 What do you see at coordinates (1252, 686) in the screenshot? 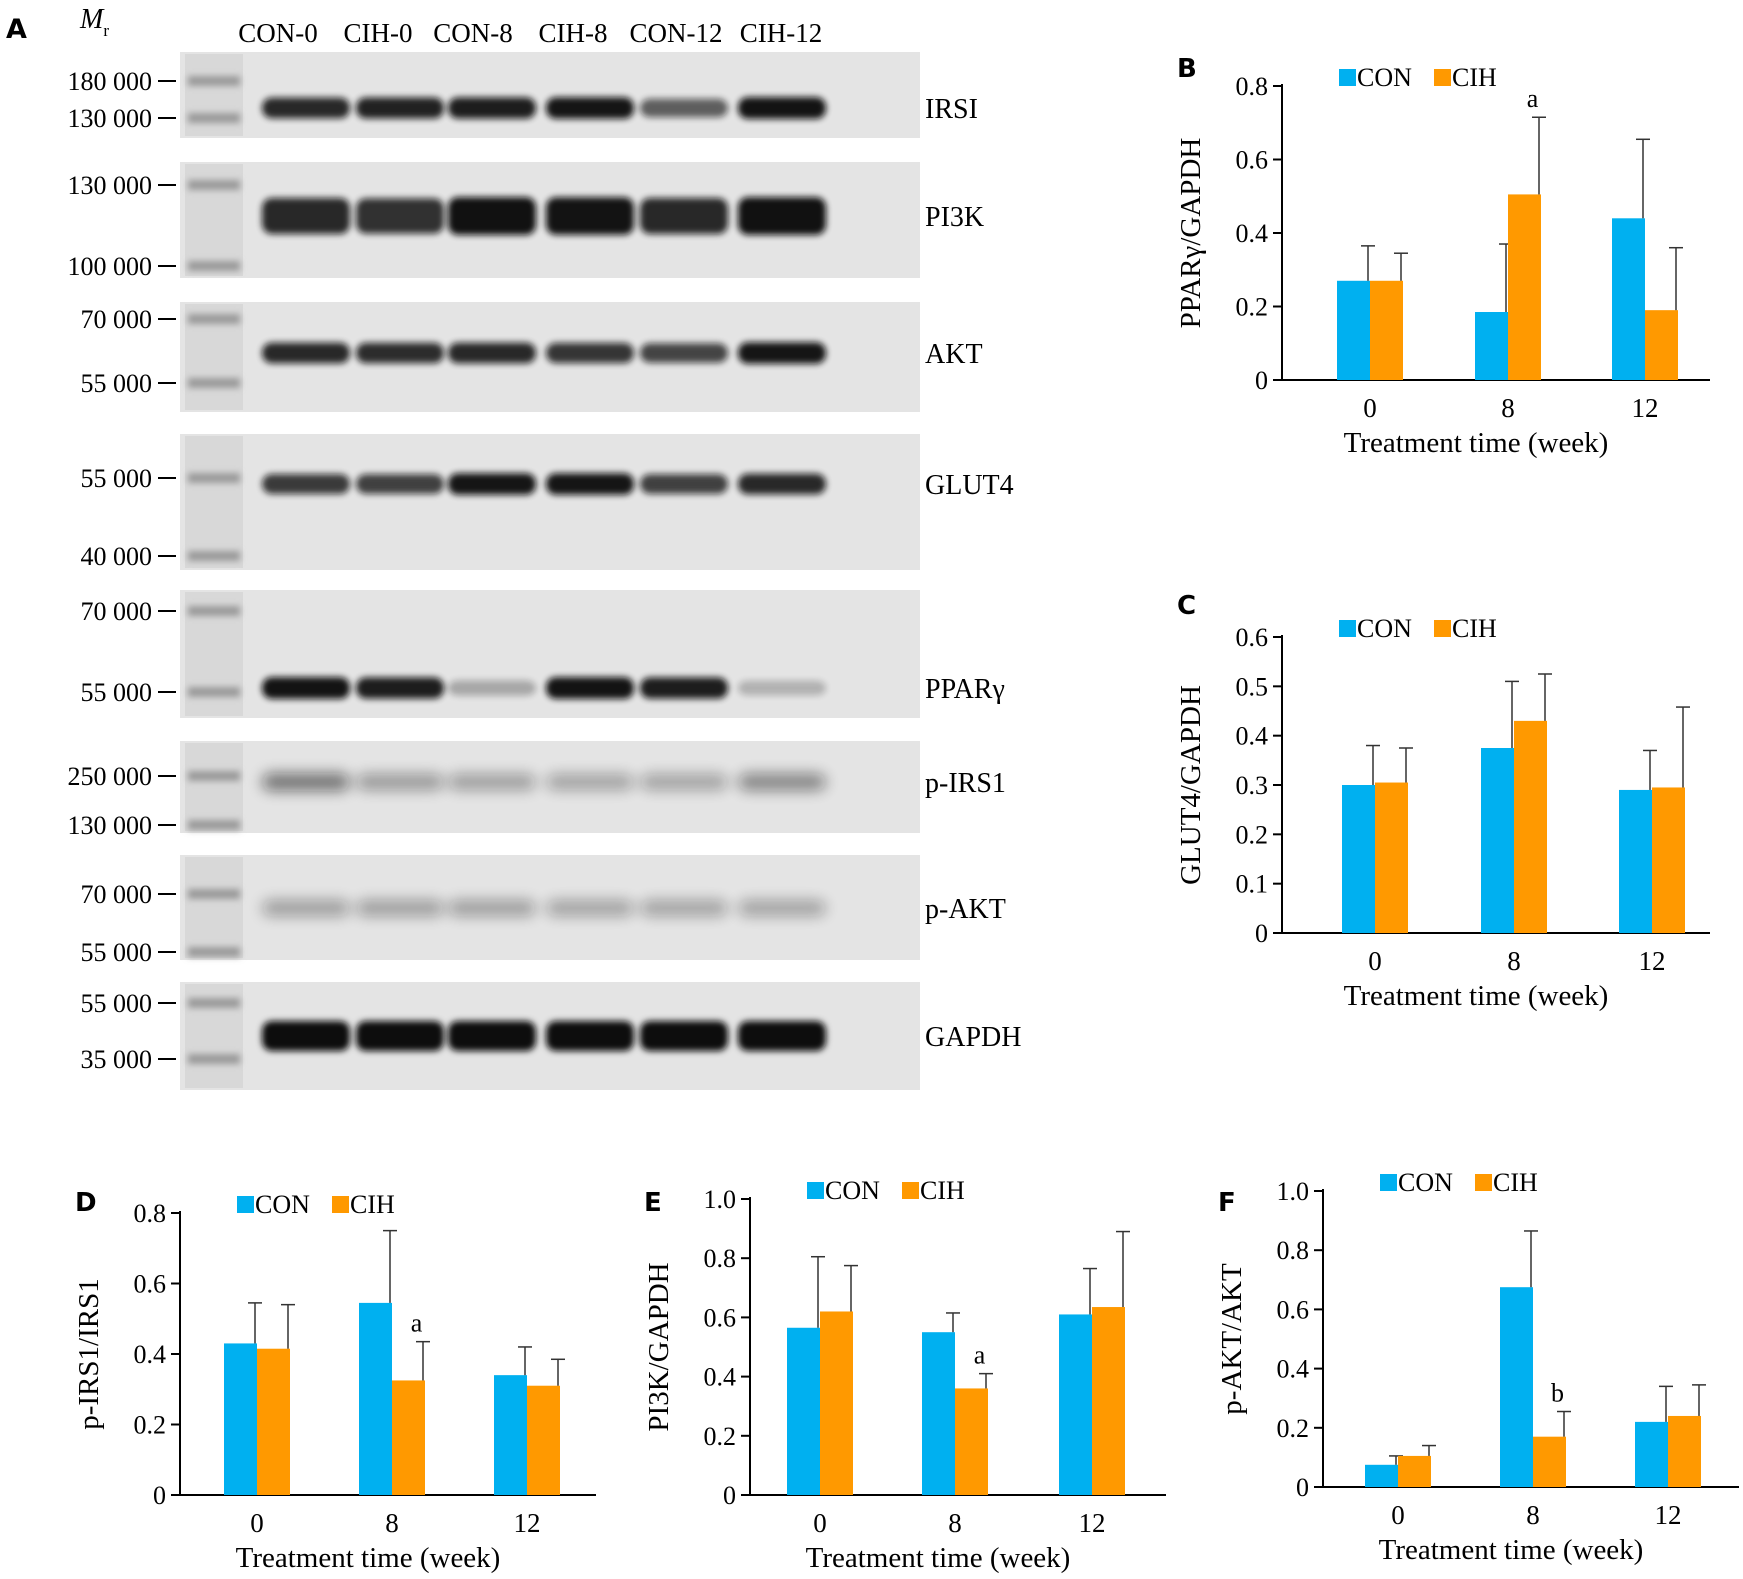
I see `y-tick-label: 0.5` at bounding box center [1252, 686].